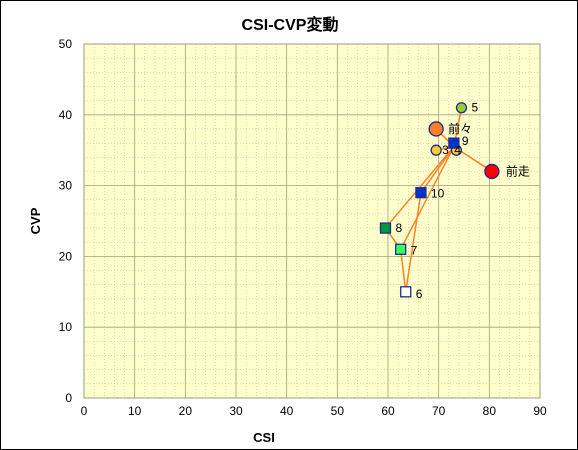 The width and height of the screenshot is (578, 450). What do you see at coordinates (264, 437) in the screenshot?
I see `x-axis-label: CSI` at bounding box center [264, 437].